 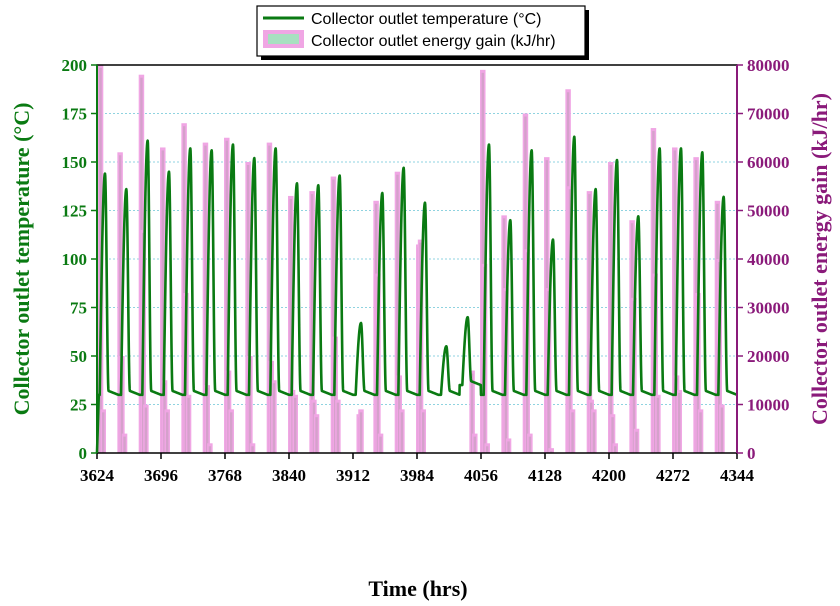 I want to click on y-right-tick-label: 60000, so click(x=768, y=162).